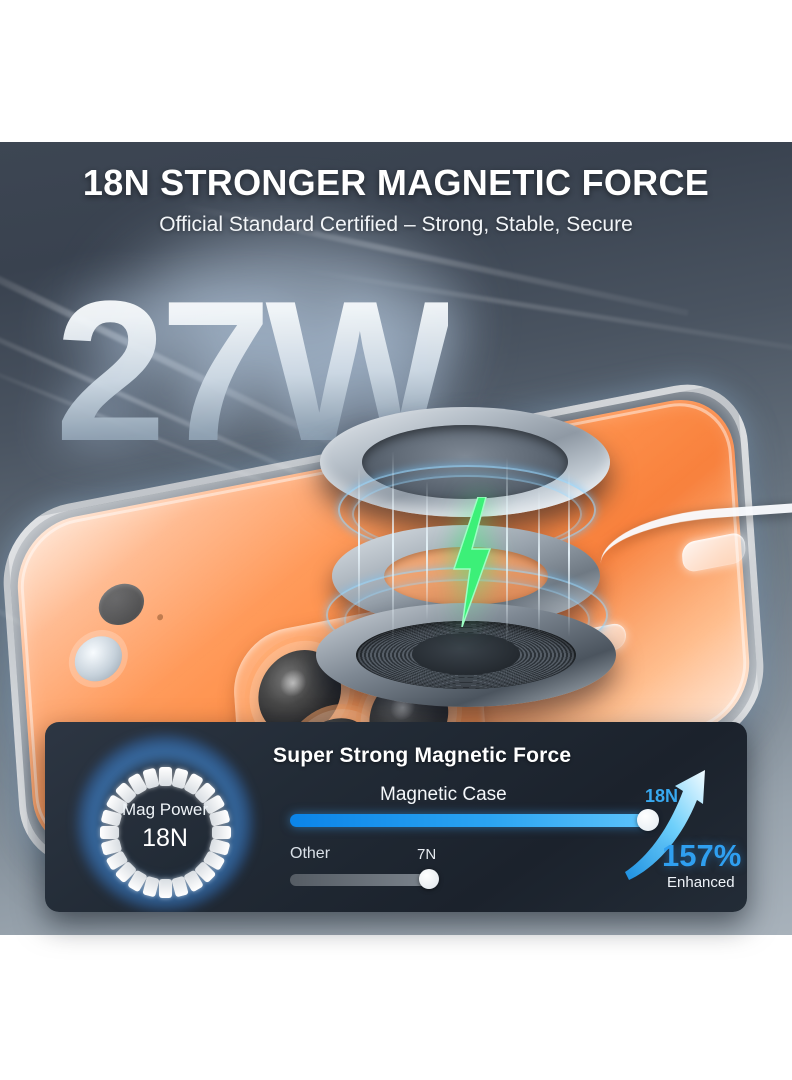 Image resolution: width=792 pixels, height=1080 pixels. I want to click on bar-magnetic-case, so click(471, 820).